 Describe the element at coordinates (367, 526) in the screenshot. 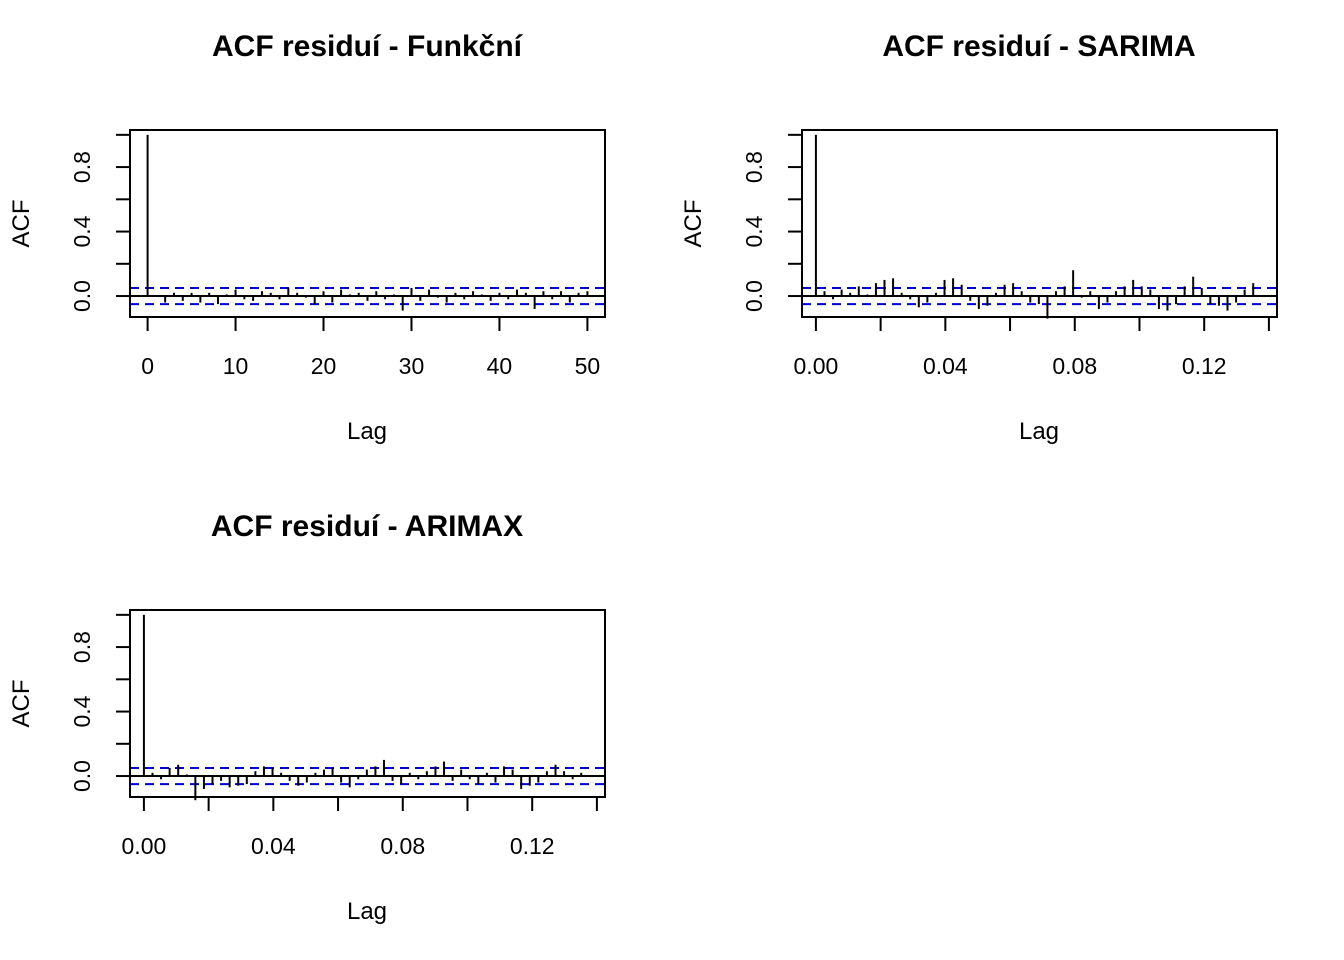

I see `chart-title: ACF residuí - ARIMAX` at that location.